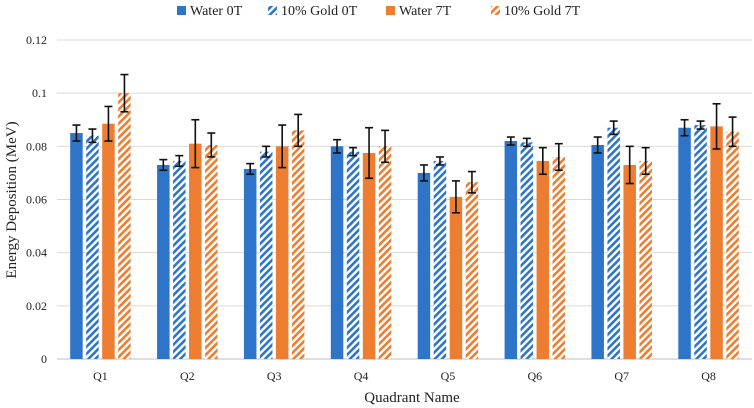 Image resolution: width=754 pixels, height=408 pixels. I want to click on legend-item: 10% Gold 7T, so click(536, 11).